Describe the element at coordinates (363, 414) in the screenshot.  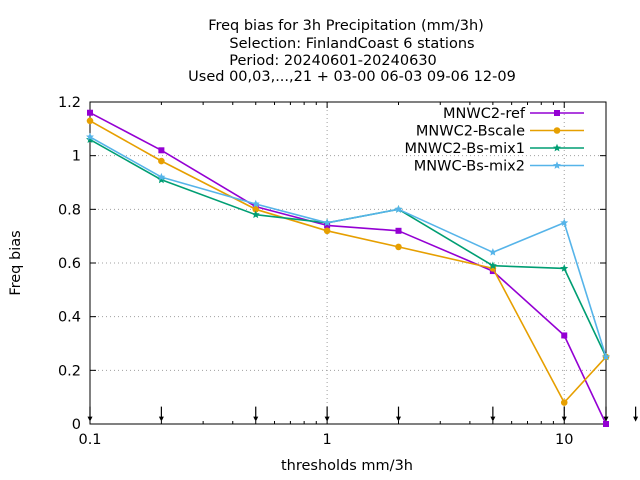
I see `threshold-markers` at that location.